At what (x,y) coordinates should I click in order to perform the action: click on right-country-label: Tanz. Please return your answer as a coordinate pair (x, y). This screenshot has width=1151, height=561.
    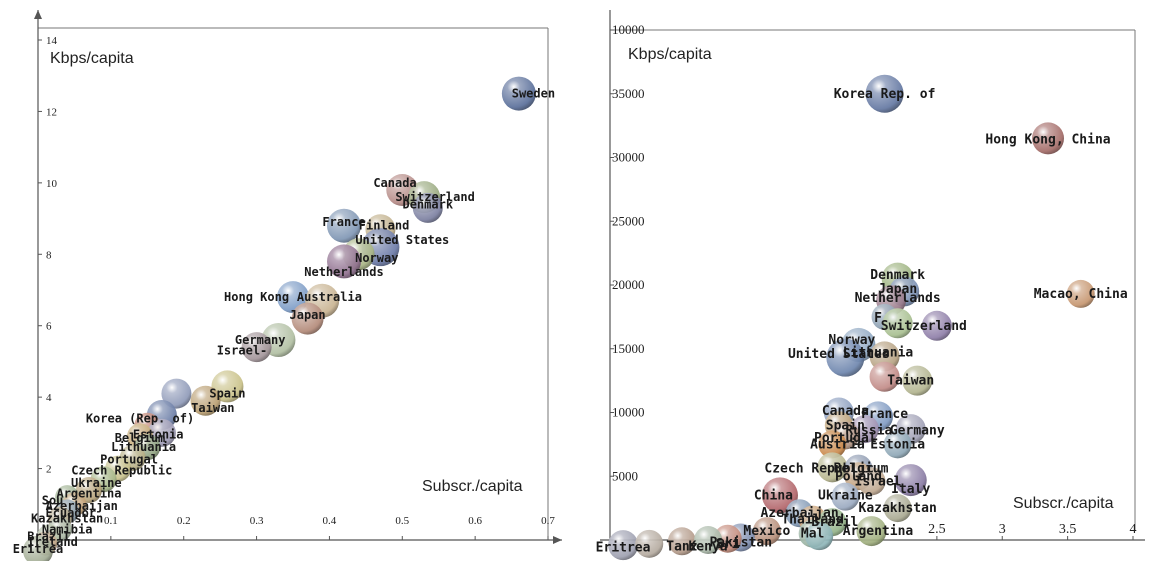
    Looking at the image, I should click on (681, 546).